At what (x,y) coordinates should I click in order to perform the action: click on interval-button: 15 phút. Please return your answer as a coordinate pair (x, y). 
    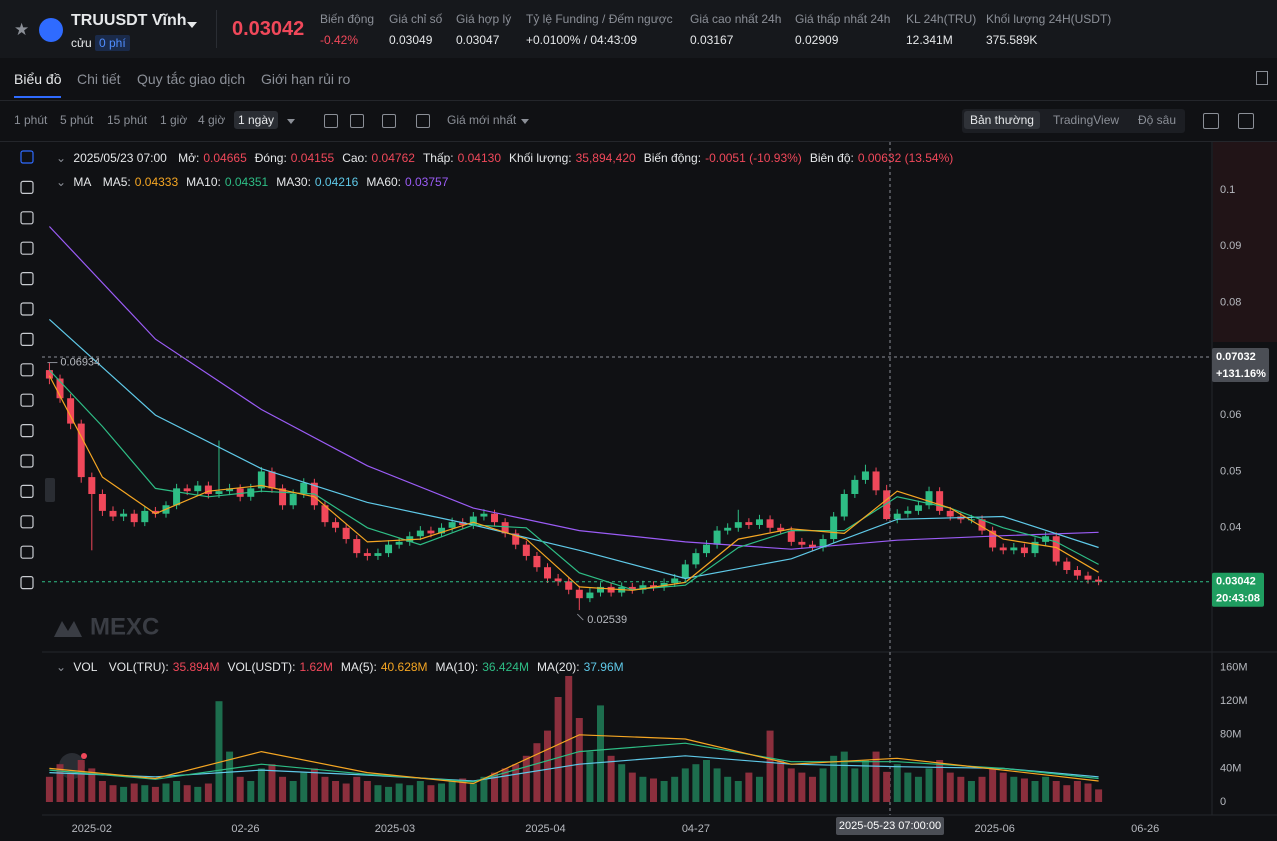
    Looking at the image, I should click on (127, 120).